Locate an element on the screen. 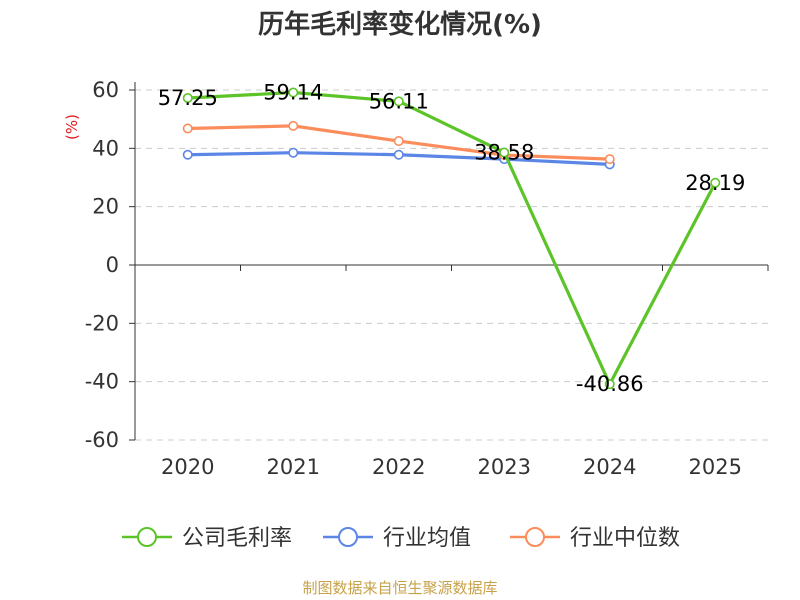 The width and height of the screenshot is (800, 600). x-tick-label: 2025 is located at coordinates (715, 467).